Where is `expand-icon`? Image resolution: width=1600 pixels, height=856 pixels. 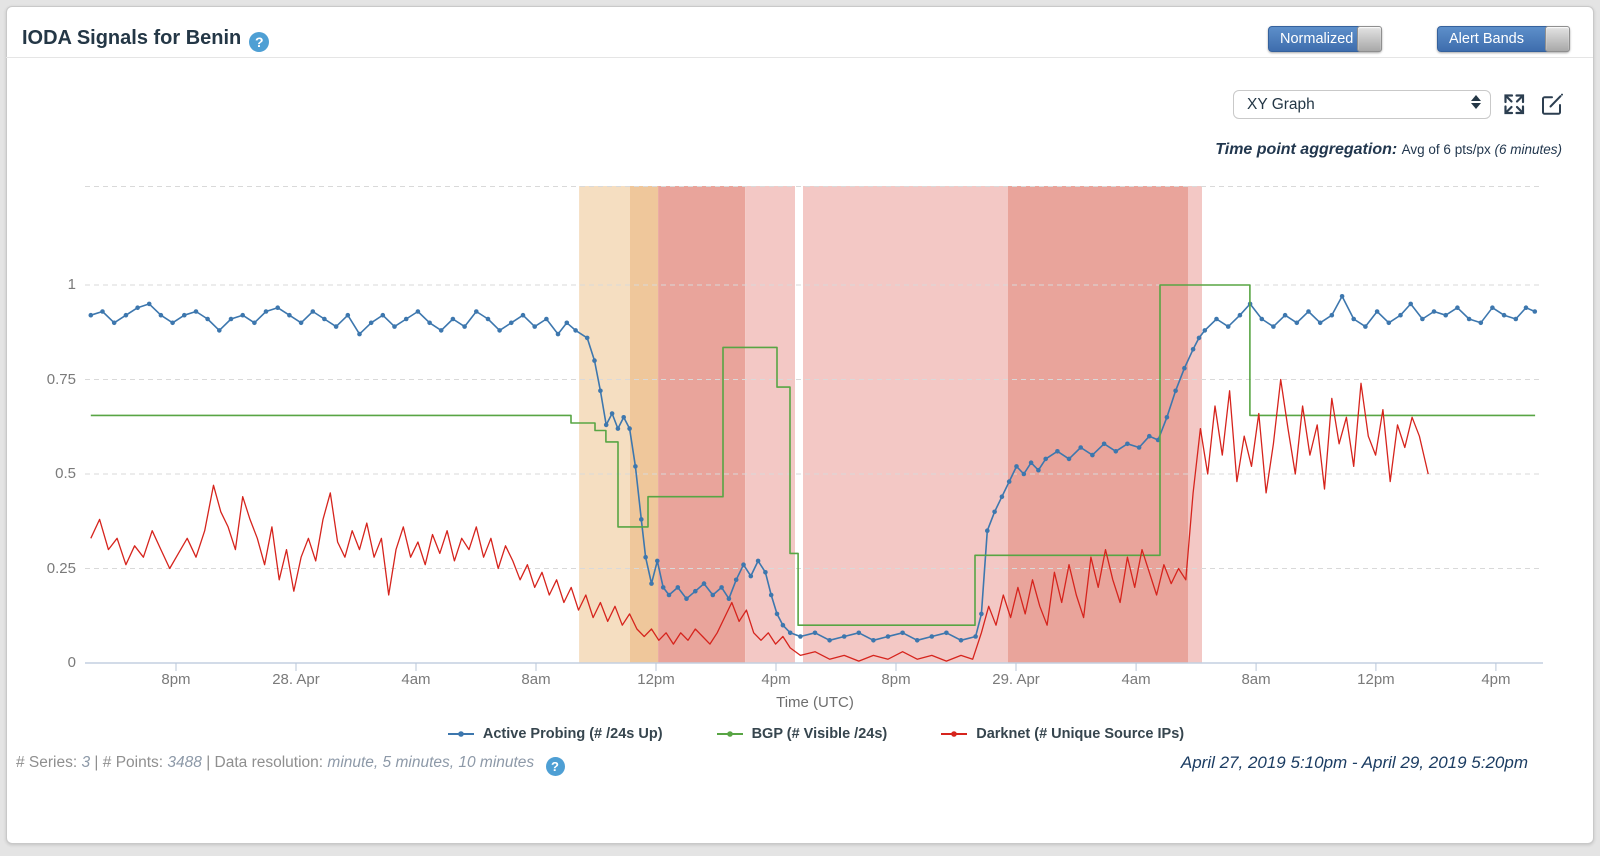
expand-icon is located at coordinates (1514, 104).